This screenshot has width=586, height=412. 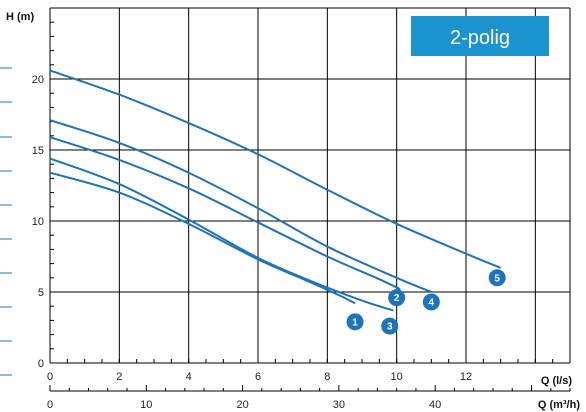 I want to click on curve-label-number: 1, so click(x=355, y=322).